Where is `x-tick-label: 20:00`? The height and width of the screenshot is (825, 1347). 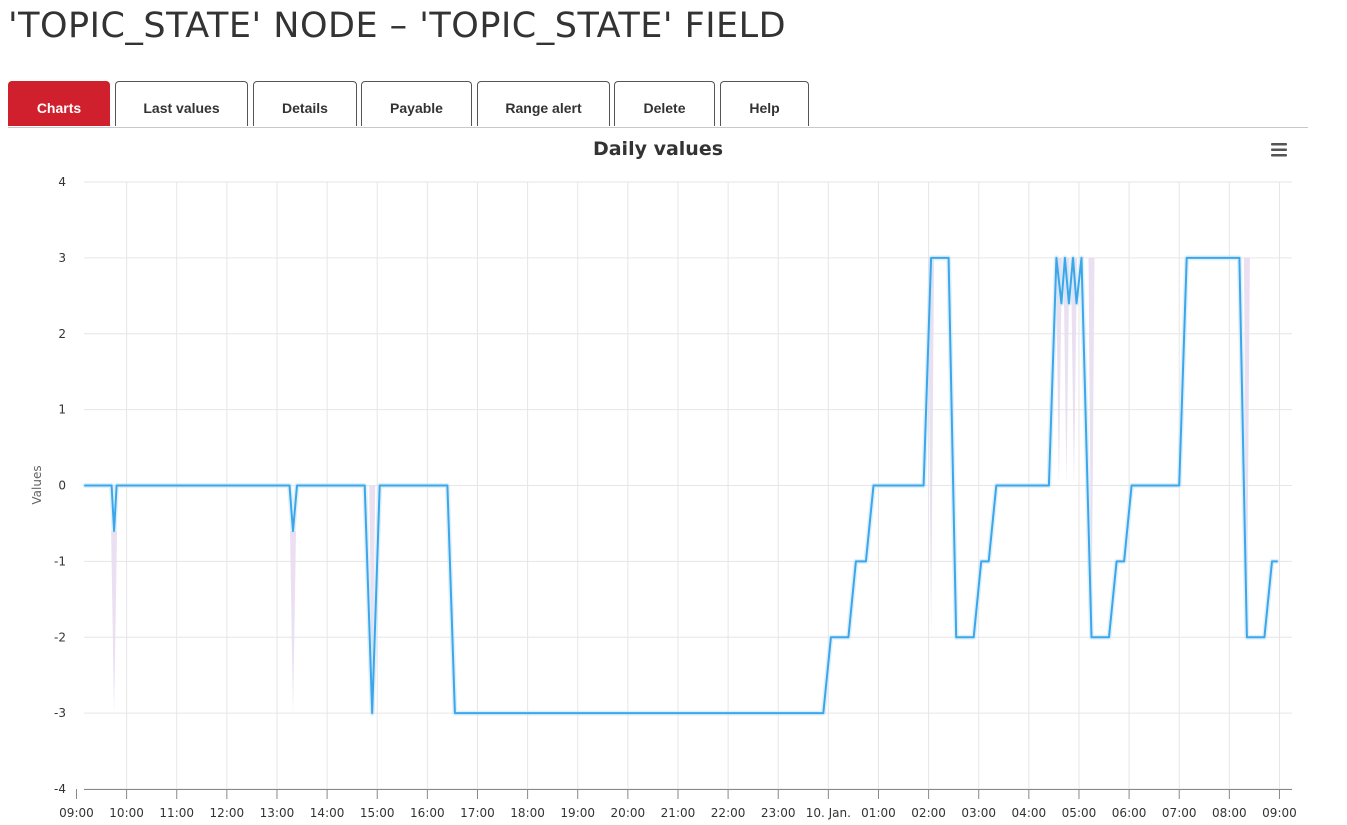
x-tick-label: 20:00 is located at coordinates (628, 813).